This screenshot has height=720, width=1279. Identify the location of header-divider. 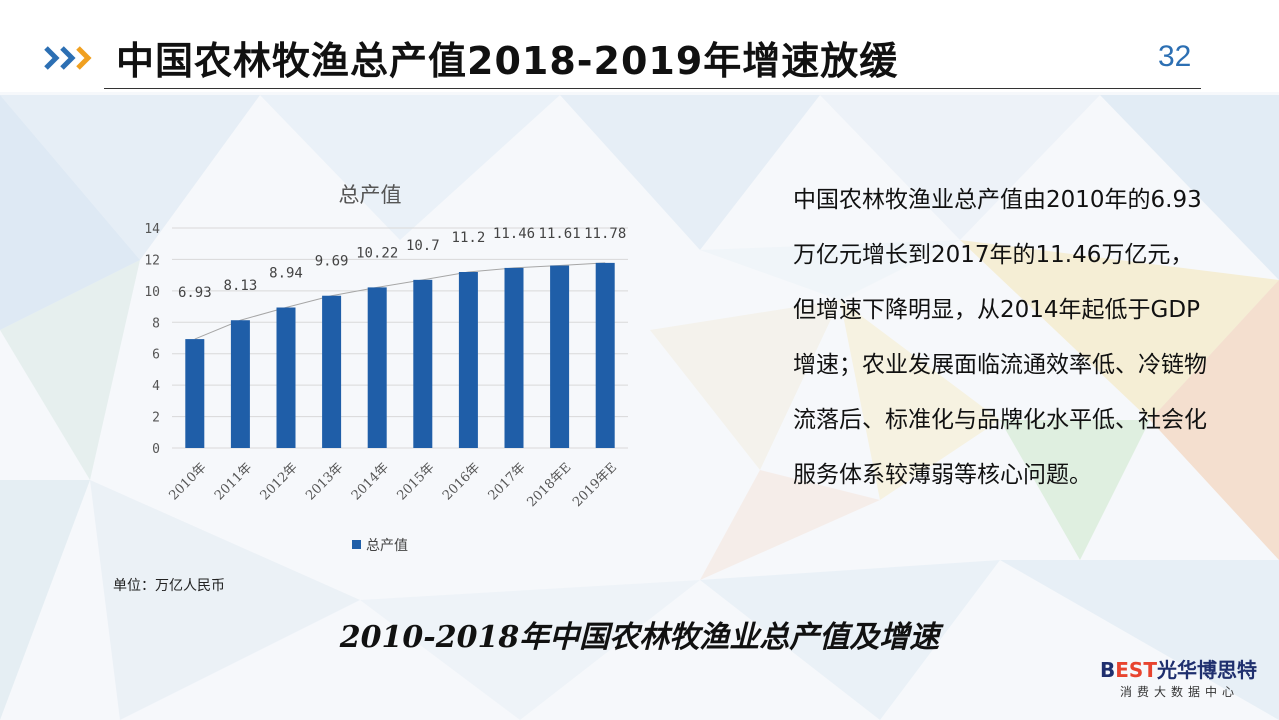
(652, 88).